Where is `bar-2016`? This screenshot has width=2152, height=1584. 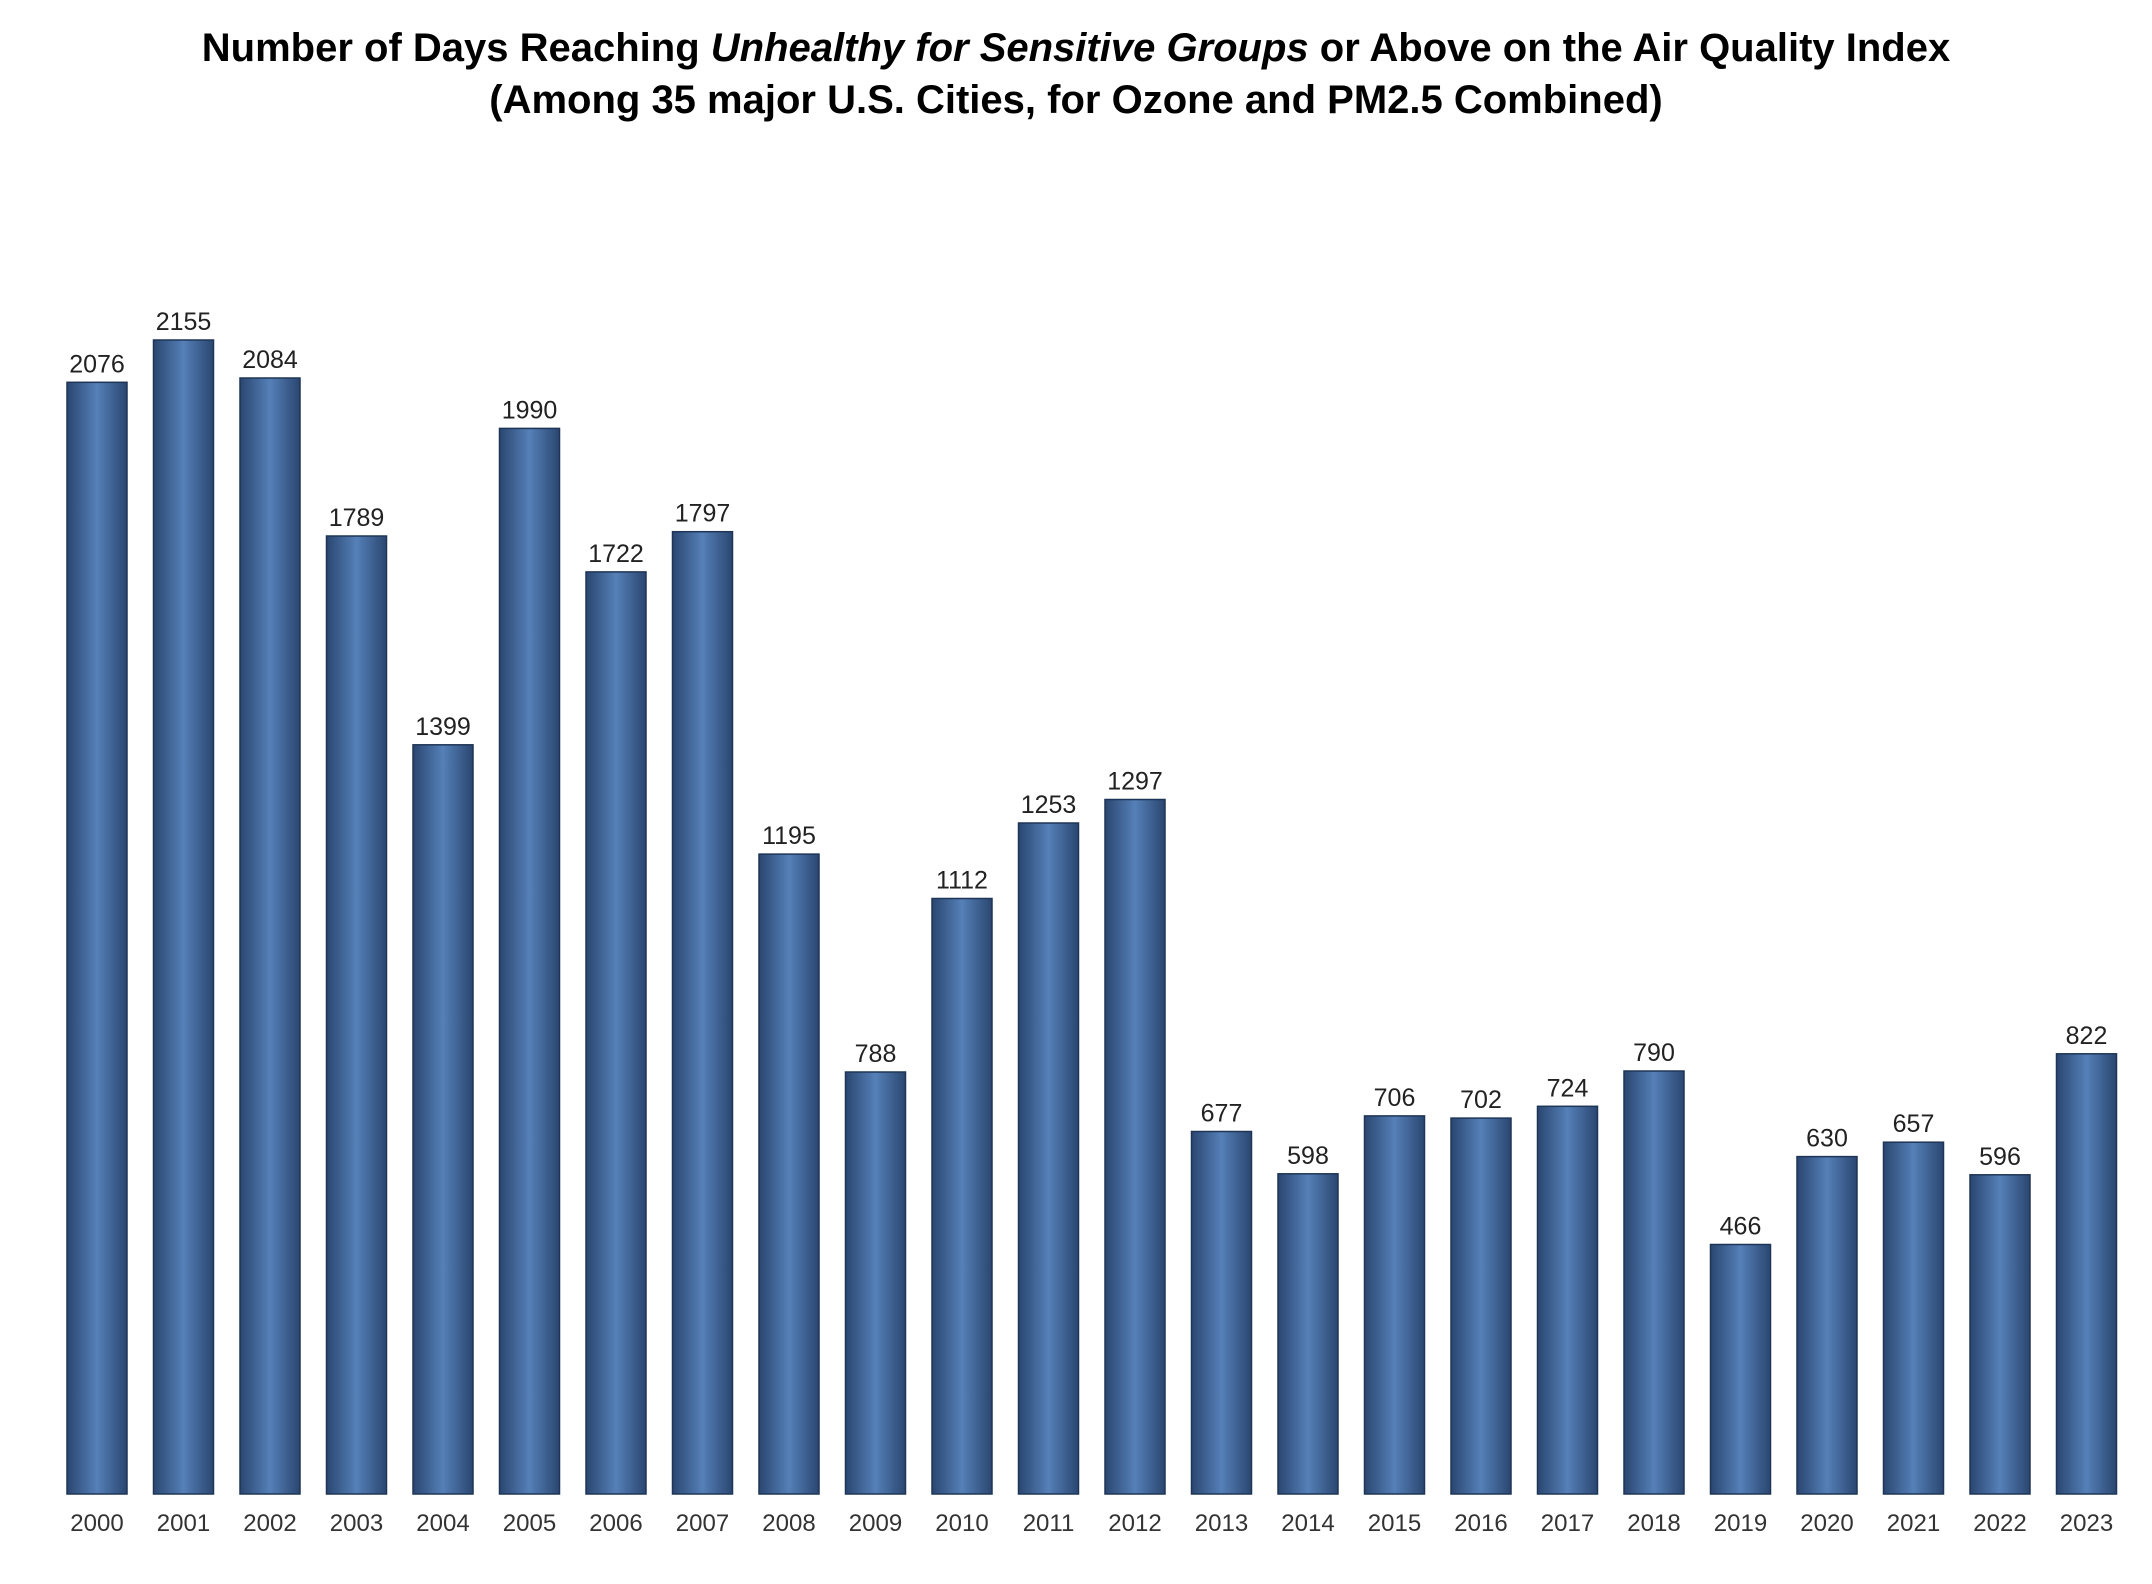
bar-2016 is located at coordinates (1481, 1306).